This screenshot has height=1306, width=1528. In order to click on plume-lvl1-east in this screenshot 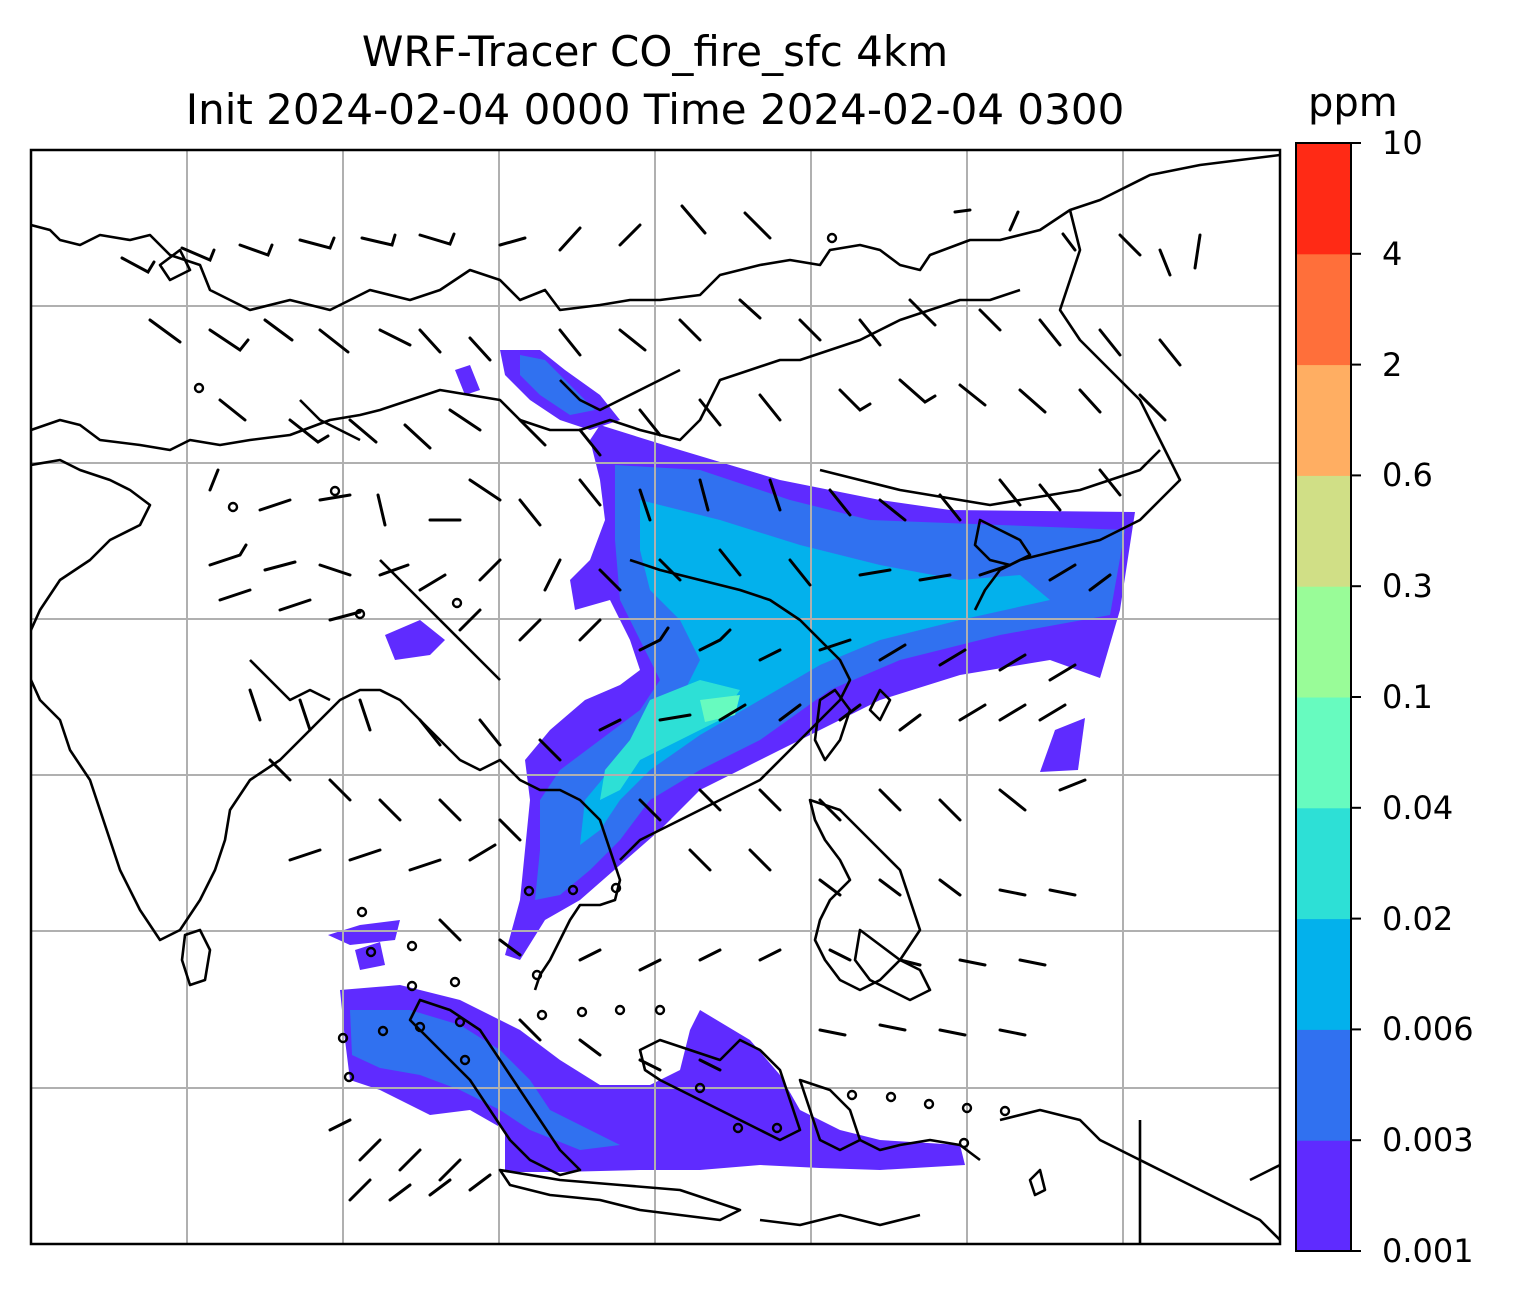, I will do `click(1062, 745)`.